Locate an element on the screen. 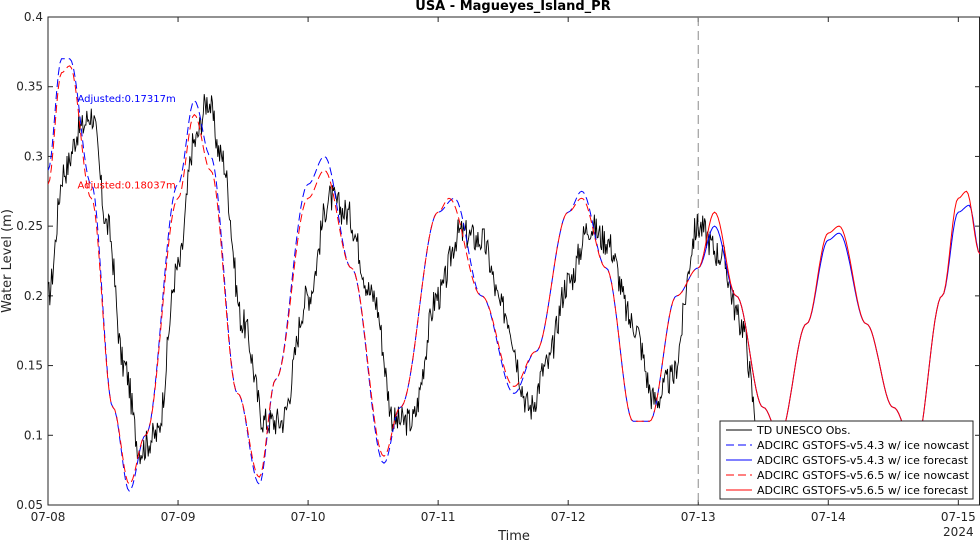 This screenshot has height=541, width=980. x-tick-label: 07-13 is located at coordinates (698, 517).